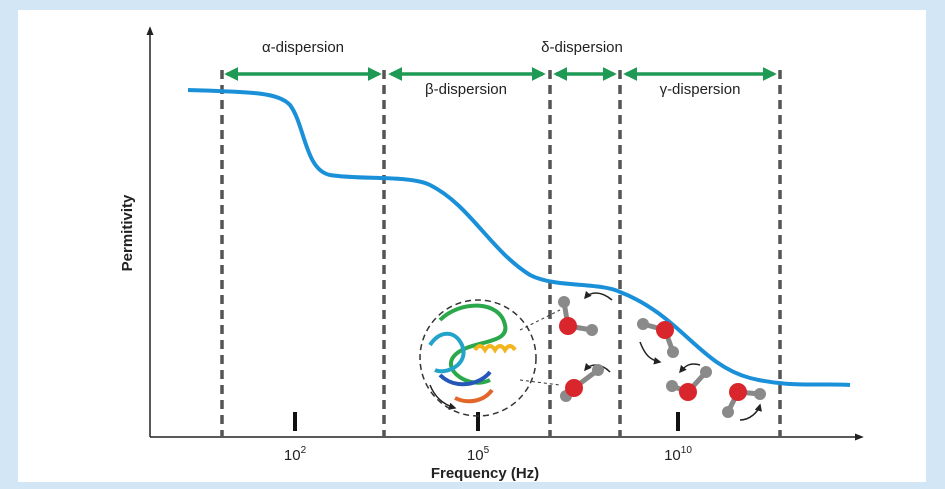 The height and width of the screenshot is (489, 945). What do you see at coordinates (700, 89) in the screenshot?
I see `gamma-label: γ-dispersion` at bounding box center [700, 89].